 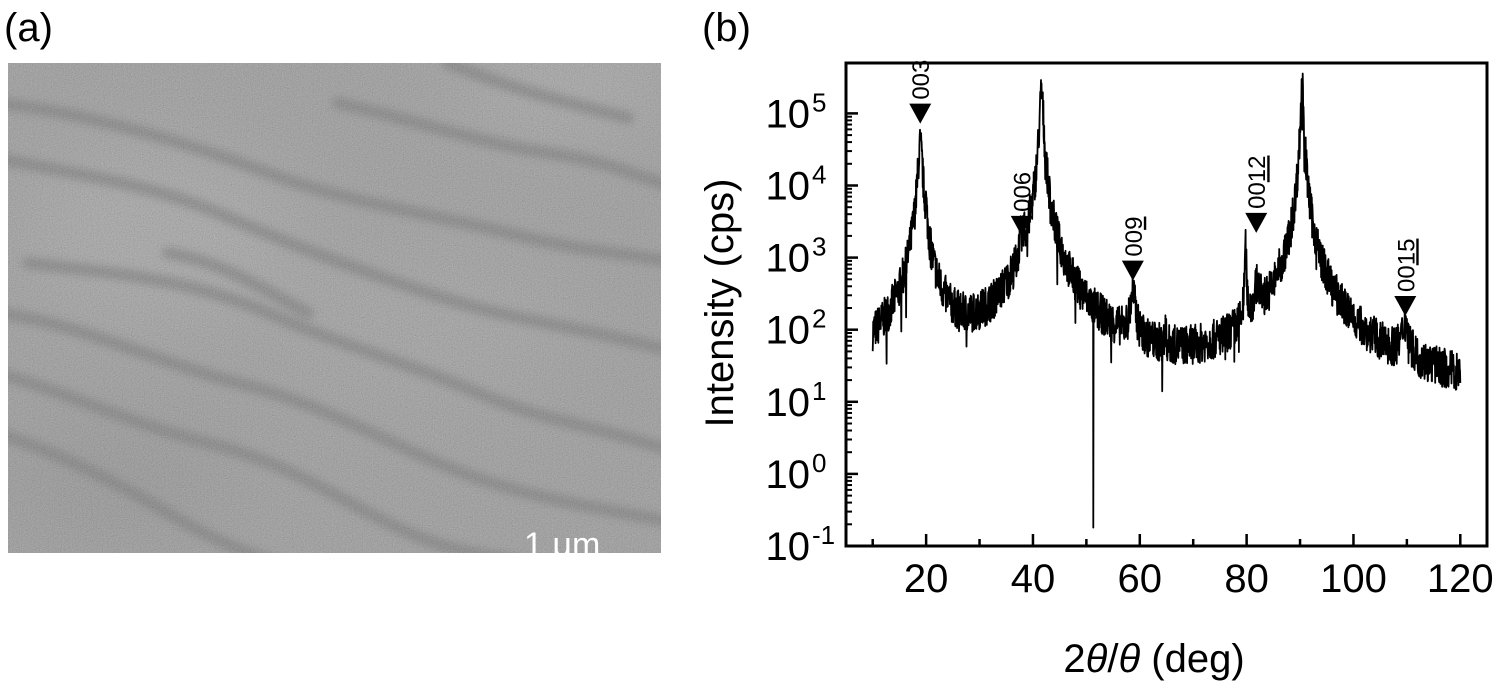 I want to click on y-tick-exponent: 3, so click(x=819, y=247).